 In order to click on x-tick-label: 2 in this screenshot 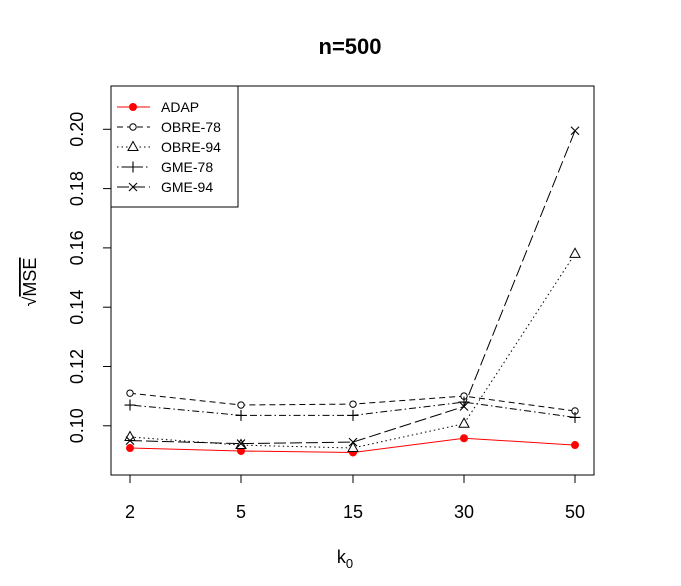, I will do `click(130, 512)`.